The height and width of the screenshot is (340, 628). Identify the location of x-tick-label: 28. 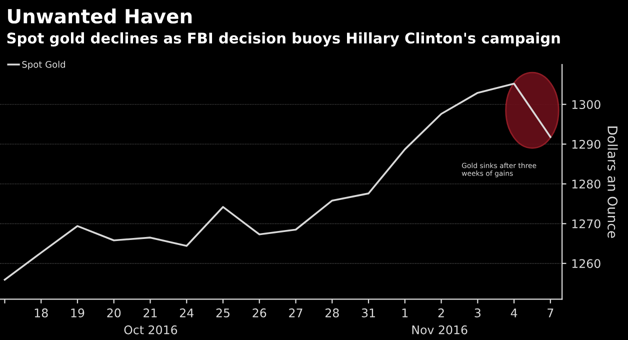
(332, 313).